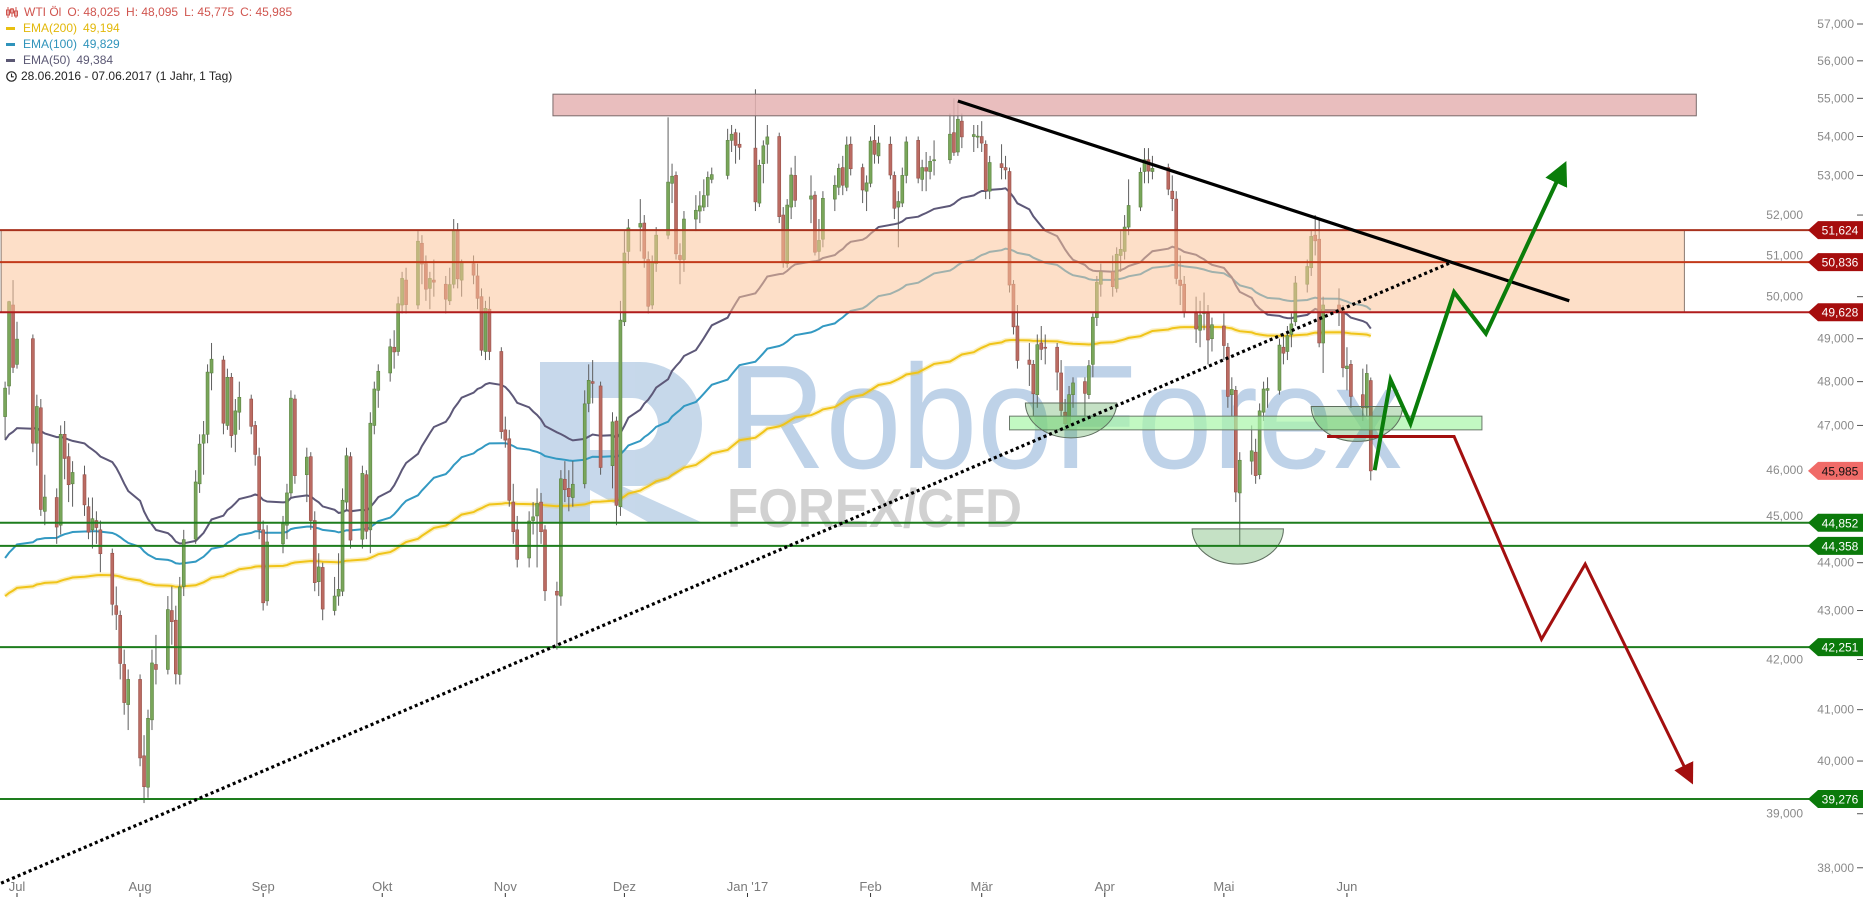 The height and width of the screenshot is (897, 1863). Describe the element at coordinates (1470, 316) in the screenshot. I see `bullish-scenario-arrow` at that location.